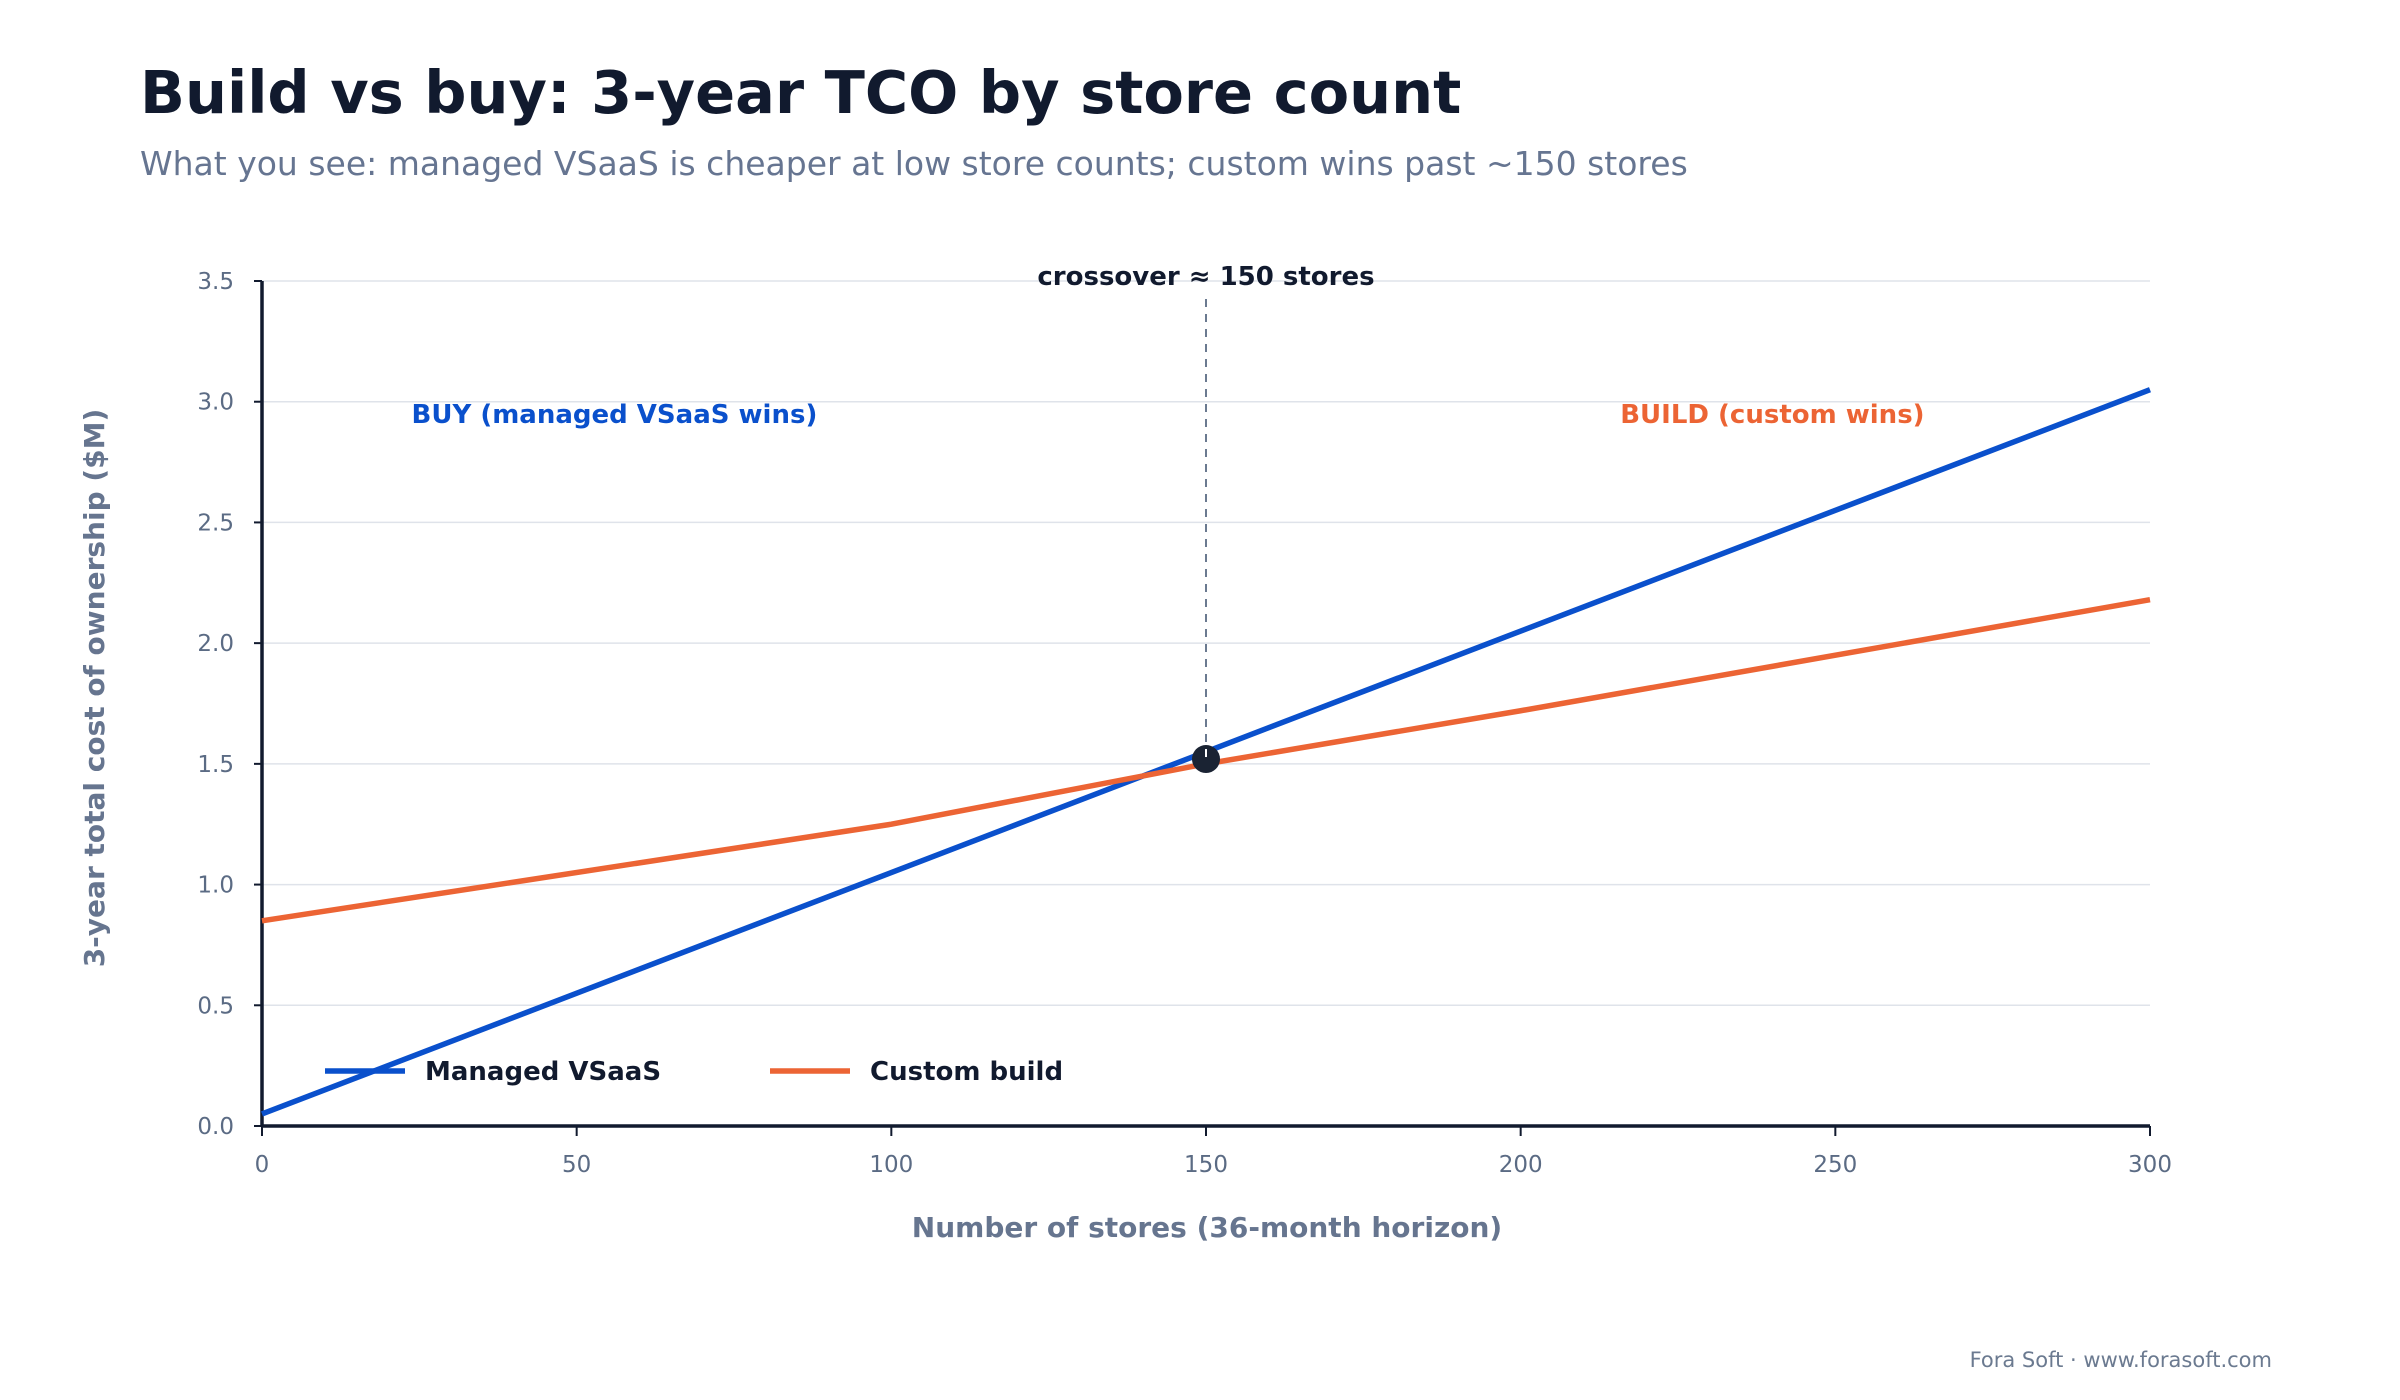 Image resolution: width=2400 pixels, height=1400 pixels. What do you see at coordinates (215, 886) in the screenshot?
I see `y-tick-label: 1.0` at bounding box center [215, 886].